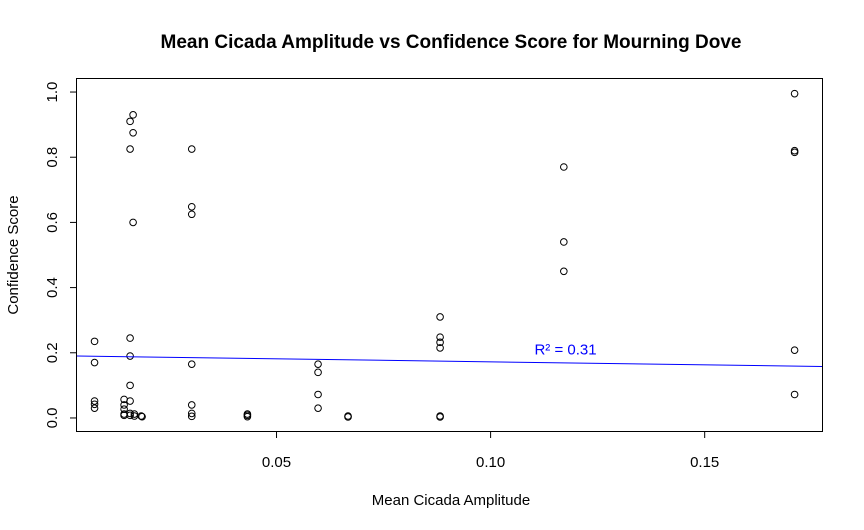  Describe the element at coordinates (449, 354) in the screenshot. I see `regression-line-group: R² = 0.31` at that location.